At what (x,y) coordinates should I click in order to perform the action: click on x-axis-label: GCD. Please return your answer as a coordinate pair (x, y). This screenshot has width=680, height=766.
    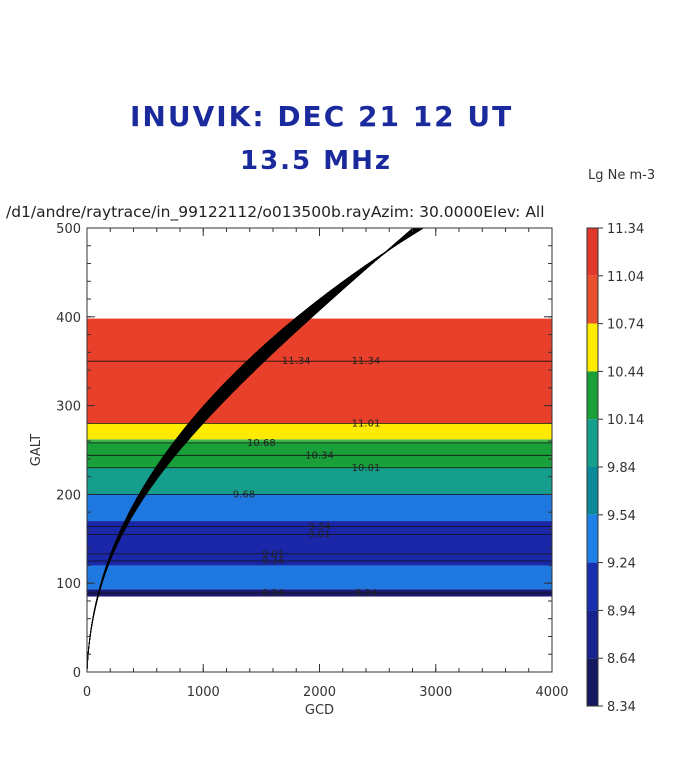
    Looking at the image, I should click on (319, 710).